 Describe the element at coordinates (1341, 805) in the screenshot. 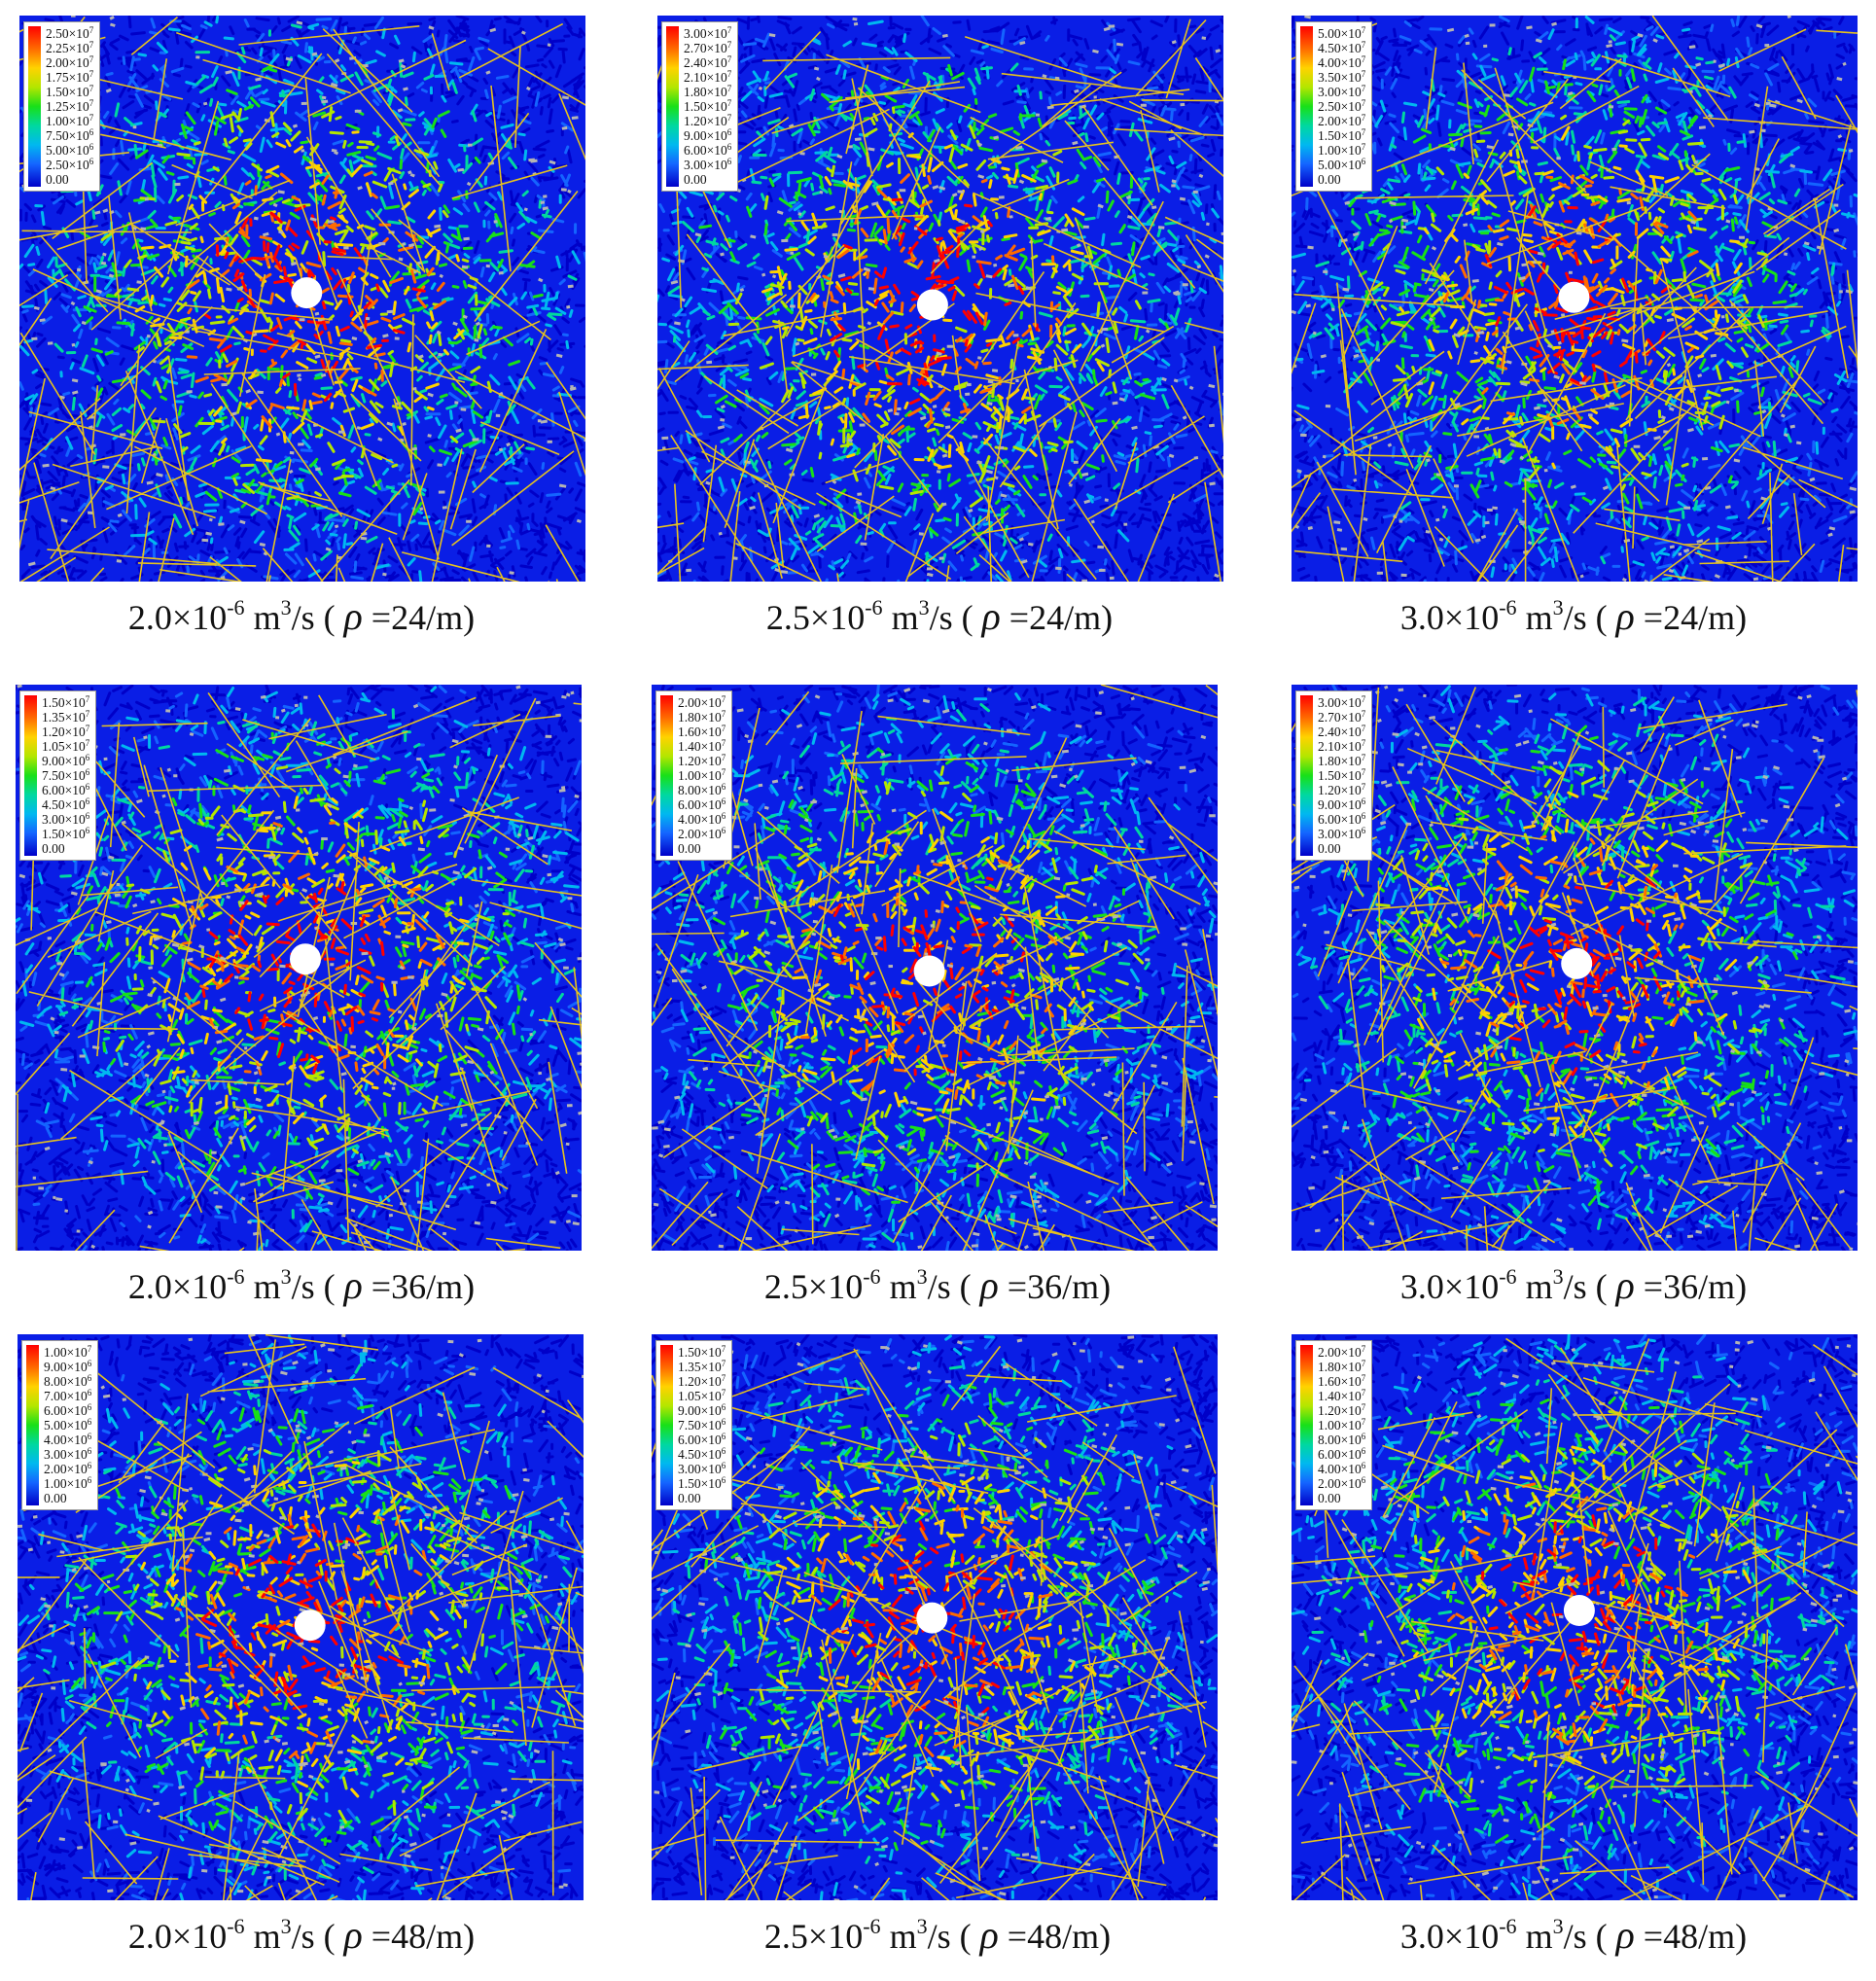

I see `colorbar-tick-label: 9.00×10⁶` at that location.